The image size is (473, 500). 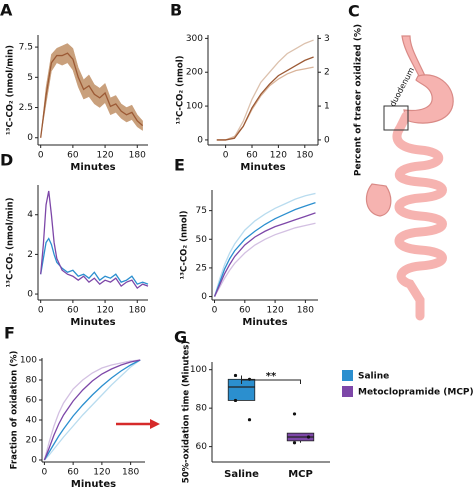 What do you see at coordinates (396, 118) in the screenshot?
I see `duodenum-box` at bounding box center [396, 118].